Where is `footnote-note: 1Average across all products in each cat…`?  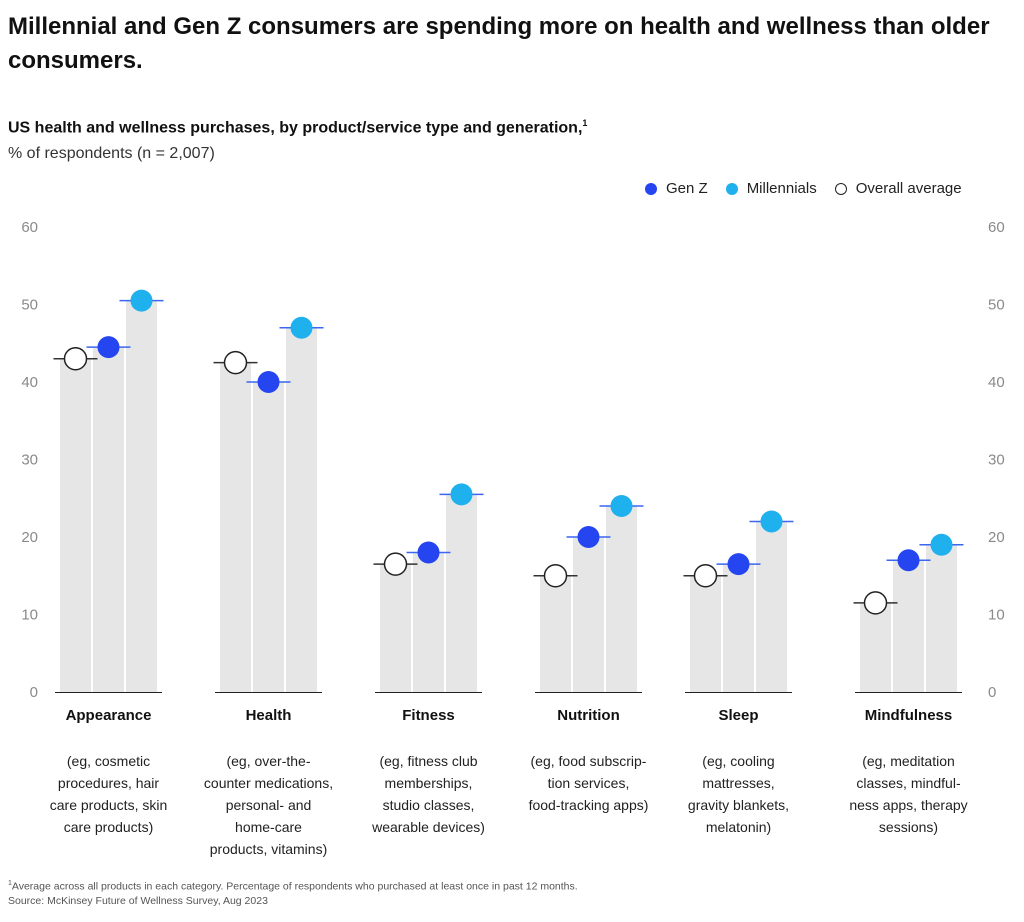 footnote-note: 1Average across all products in each cat… is located at coordinates (293, 886).